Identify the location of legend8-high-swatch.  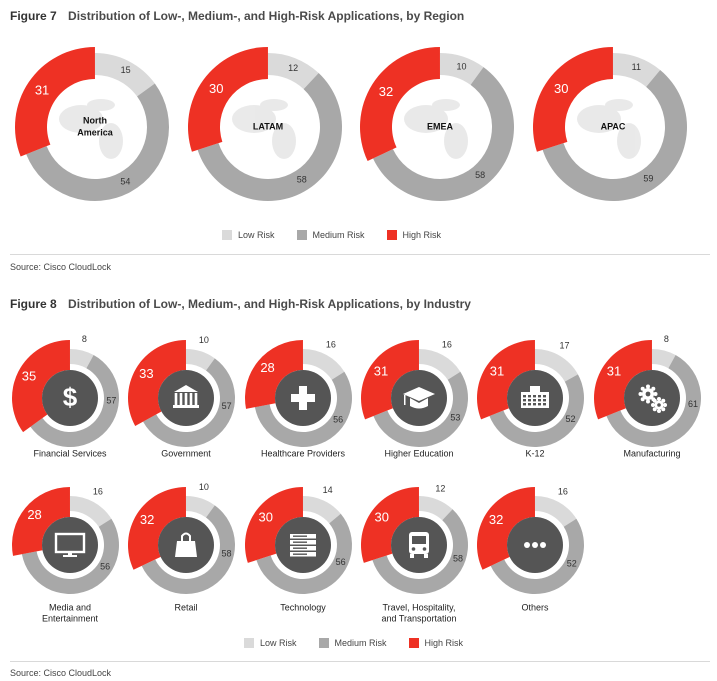
(413, 643).